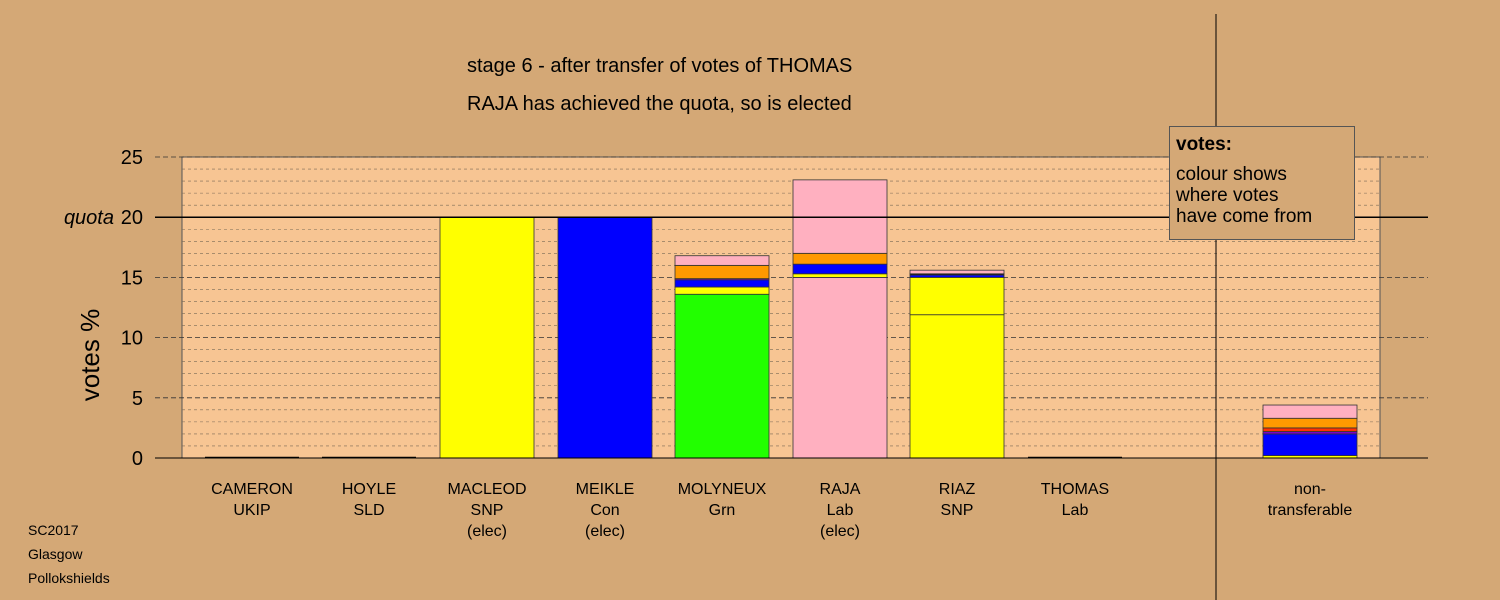 The width and height of the screenshot is (1500, 600). Describe the element at coordinates (132, 339) in the screenshot. I see `y-tick-label: 10` at that location.